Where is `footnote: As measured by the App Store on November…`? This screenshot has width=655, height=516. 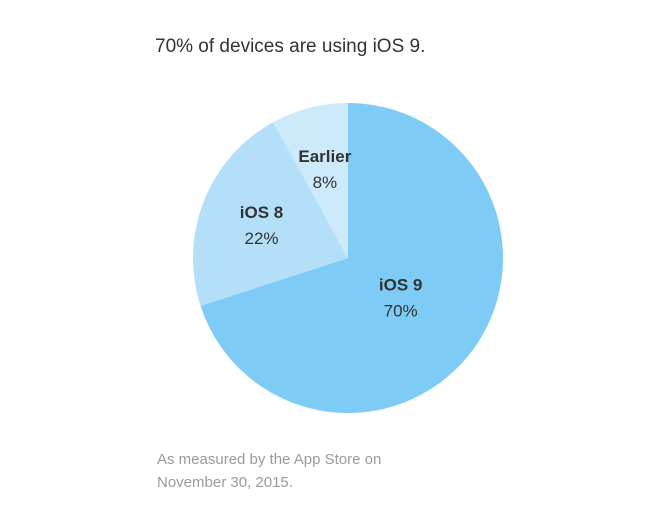 footnote: As measured by the App Store on November… is located at coordinates (269, 471).